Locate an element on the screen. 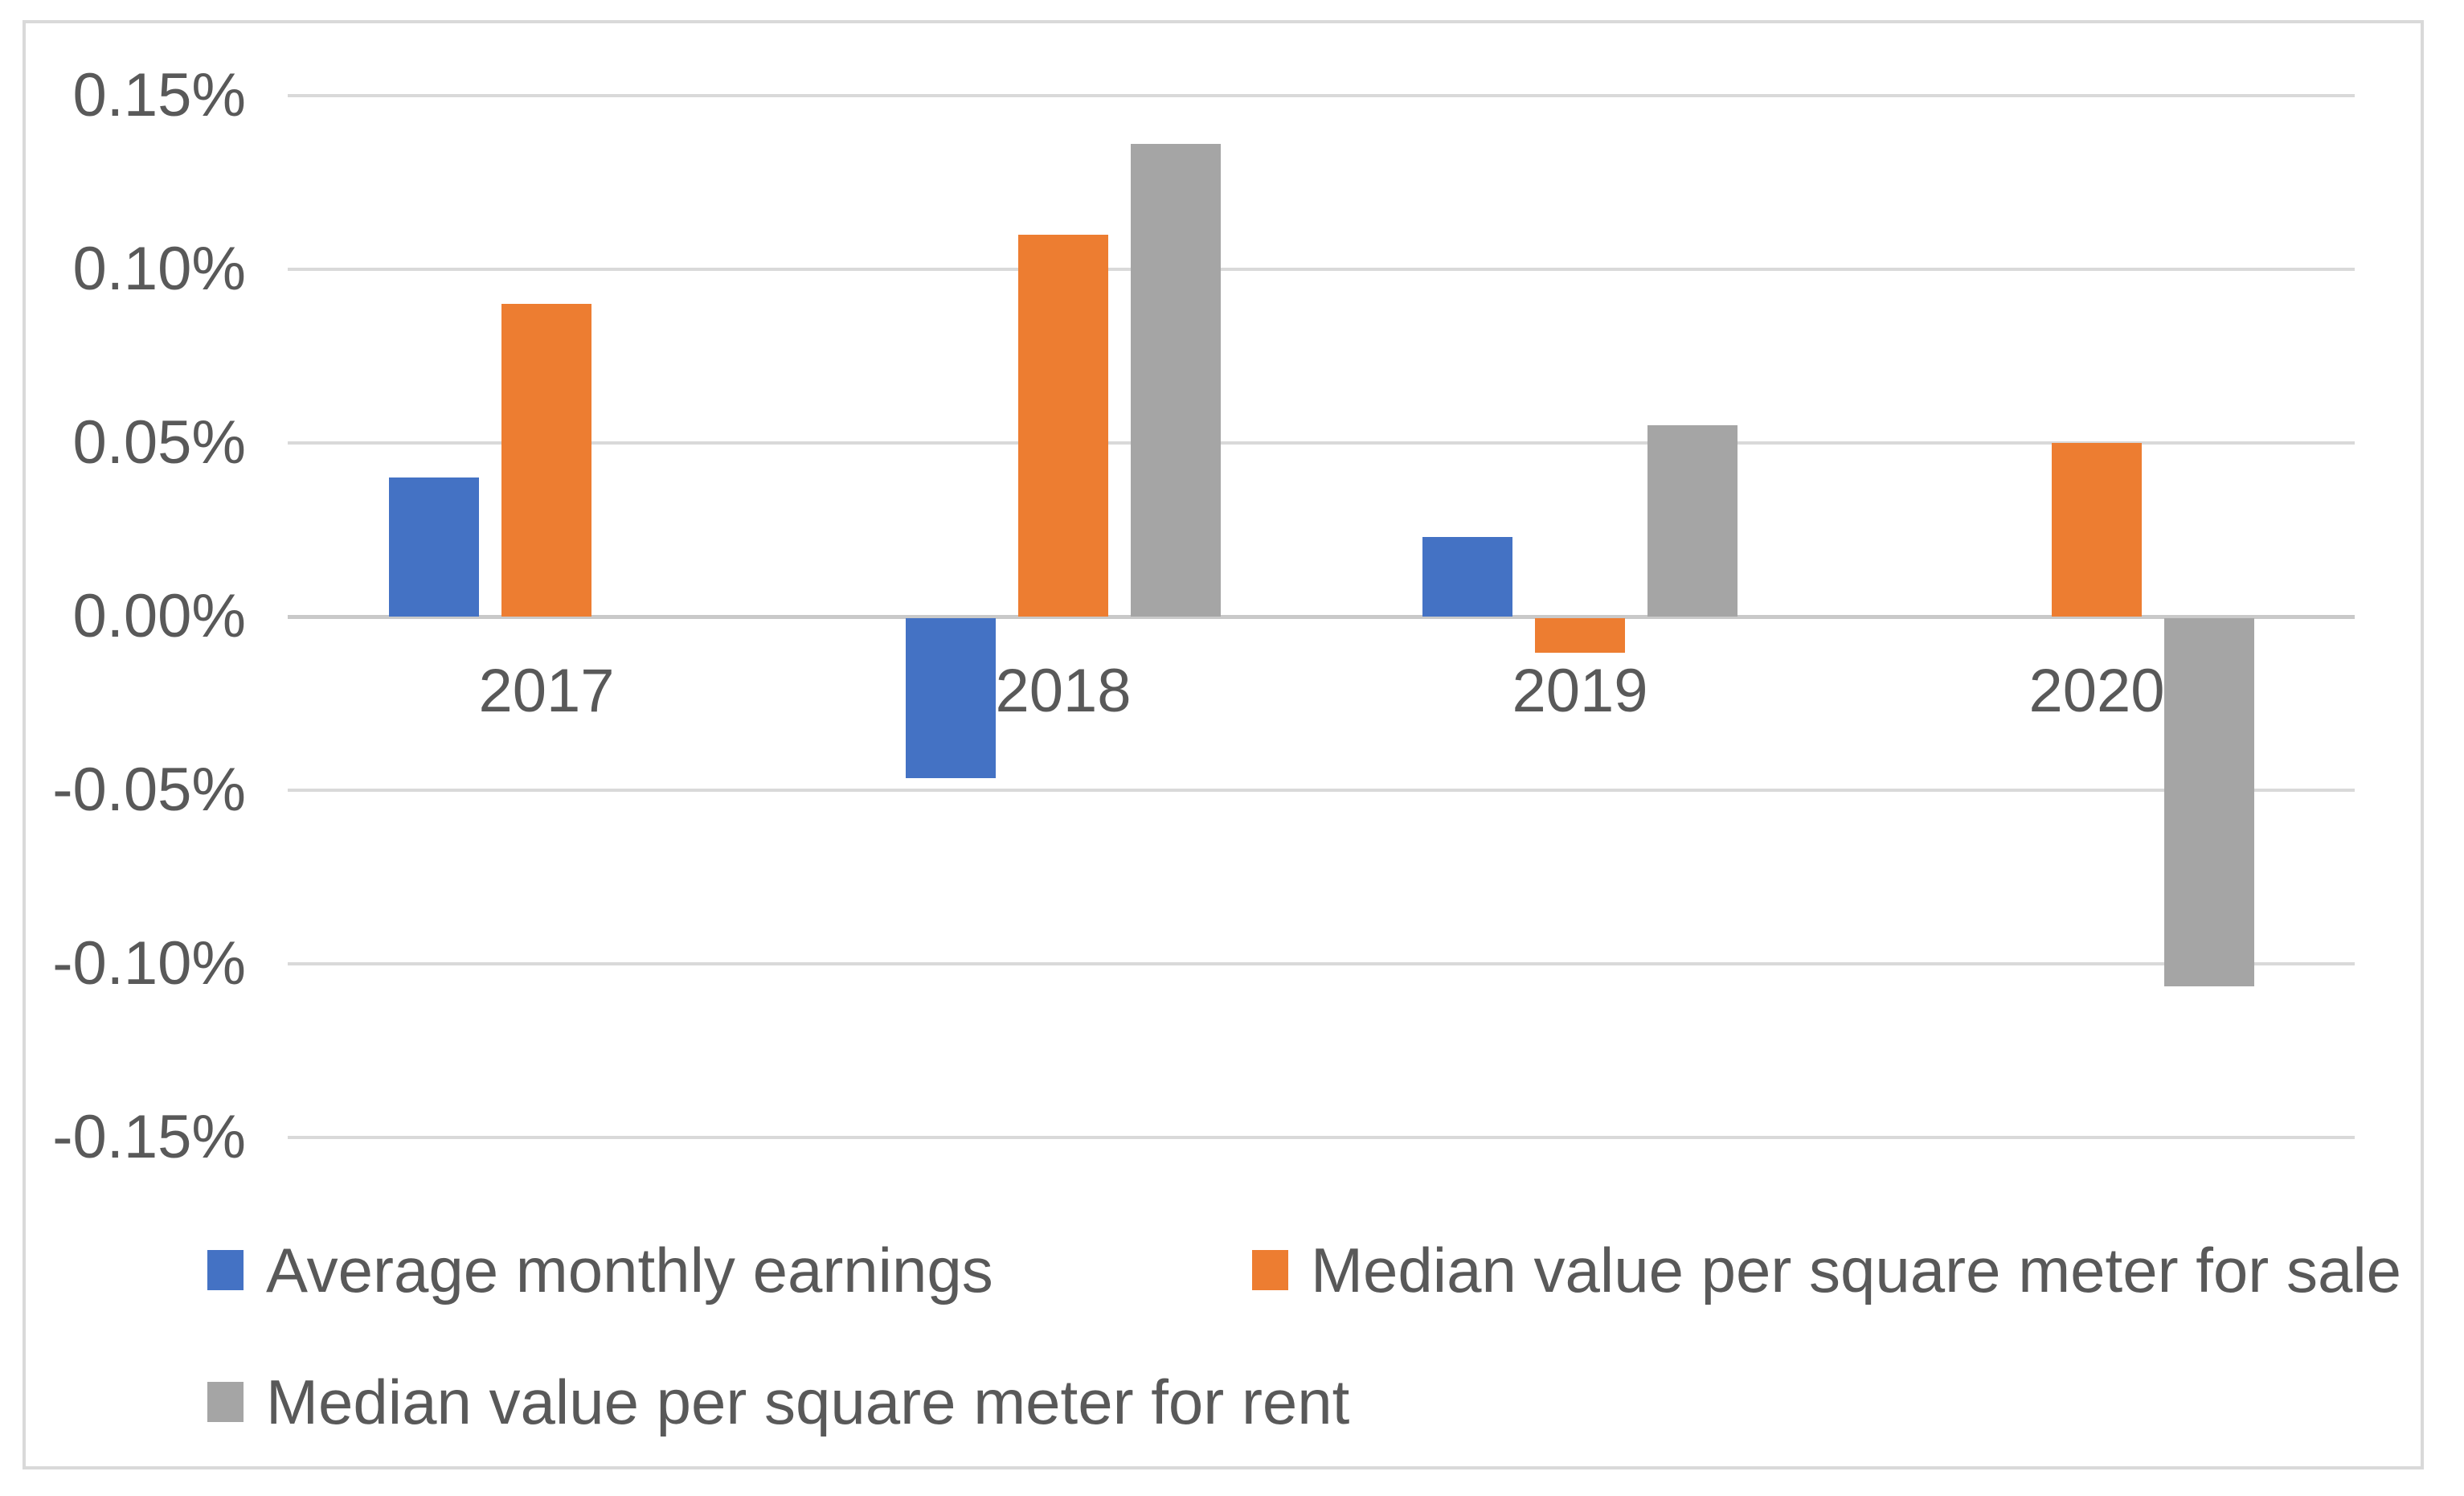 The width and height of the screenshot is (2464, 1496). legend-item-median-value-sale: Median value per square meter for sale is located at coordinates (1826, 1270).